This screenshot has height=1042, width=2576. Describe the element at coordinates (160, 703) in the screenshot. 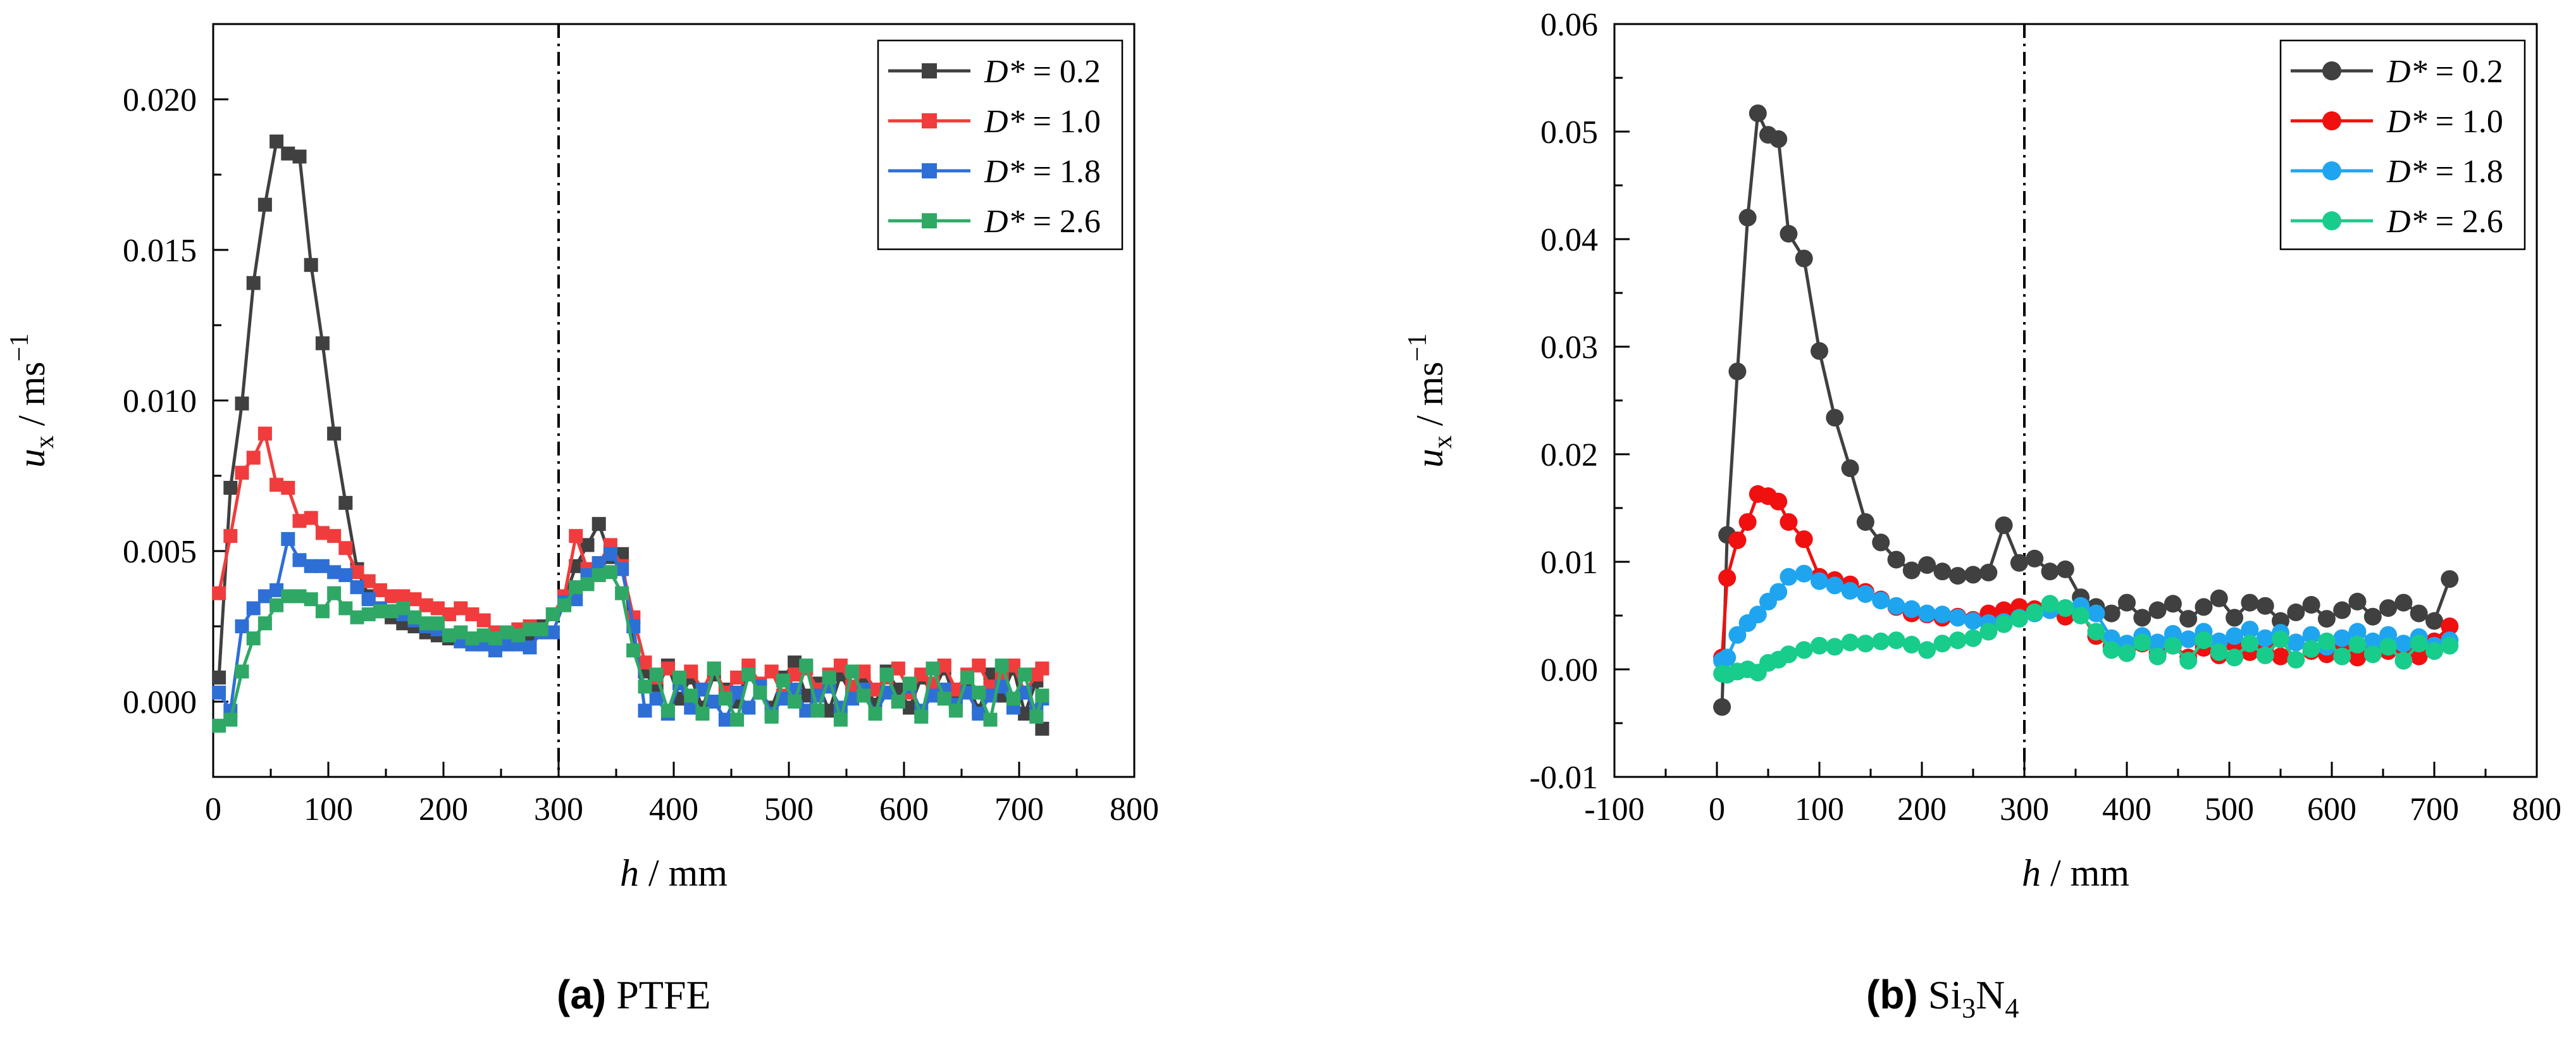

I see `y-tick-label-a: 0.000` at that location.